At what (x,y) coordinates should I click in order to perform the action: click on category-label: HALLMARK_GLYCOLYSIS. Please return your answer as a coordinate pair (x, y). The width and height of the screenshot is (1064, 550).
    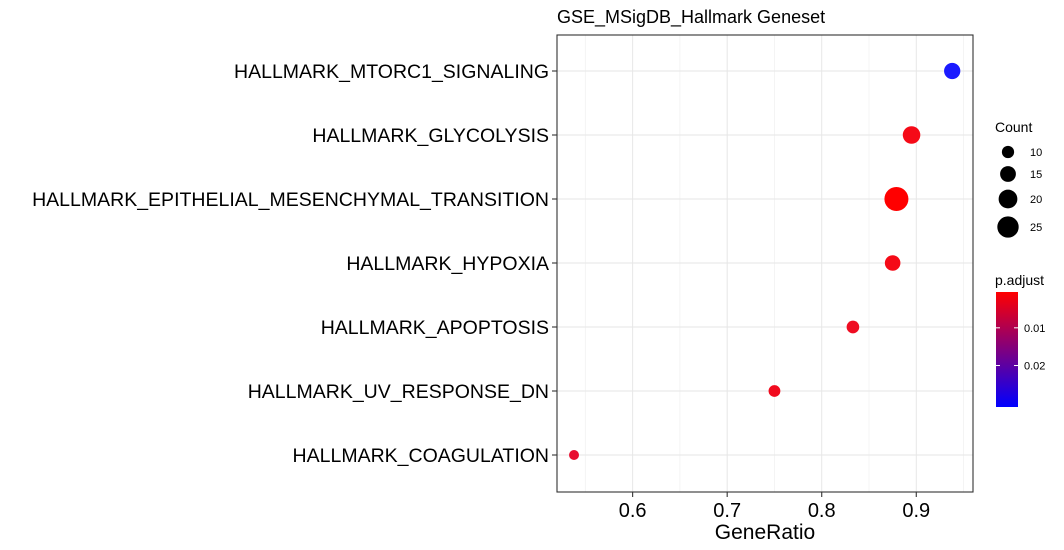
    Looking at the image, I should click on (430, 136).